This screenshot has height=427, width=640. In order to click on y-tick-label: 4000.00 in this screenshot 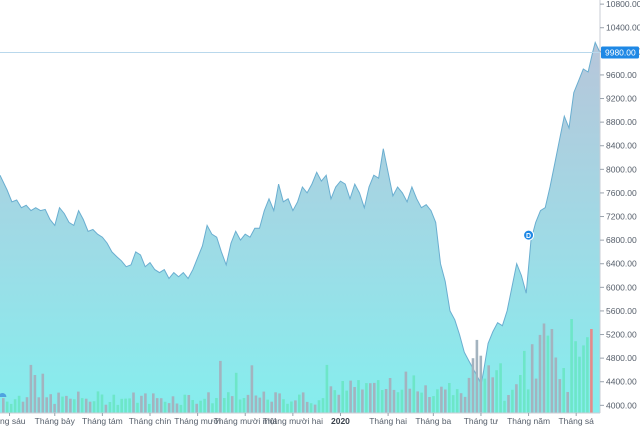, I will do `click(621, 405)`.